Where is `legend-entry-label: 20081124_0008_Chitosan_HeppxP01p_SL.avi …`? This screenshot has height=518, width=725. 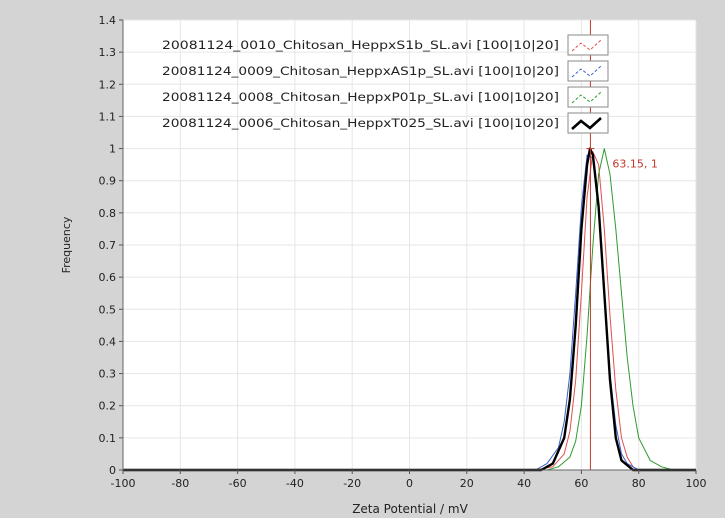 legend-entry-label: 20081124_0008_Chitosan_HeppxP01p_SL.avi … is located at coordinates (360, 97).